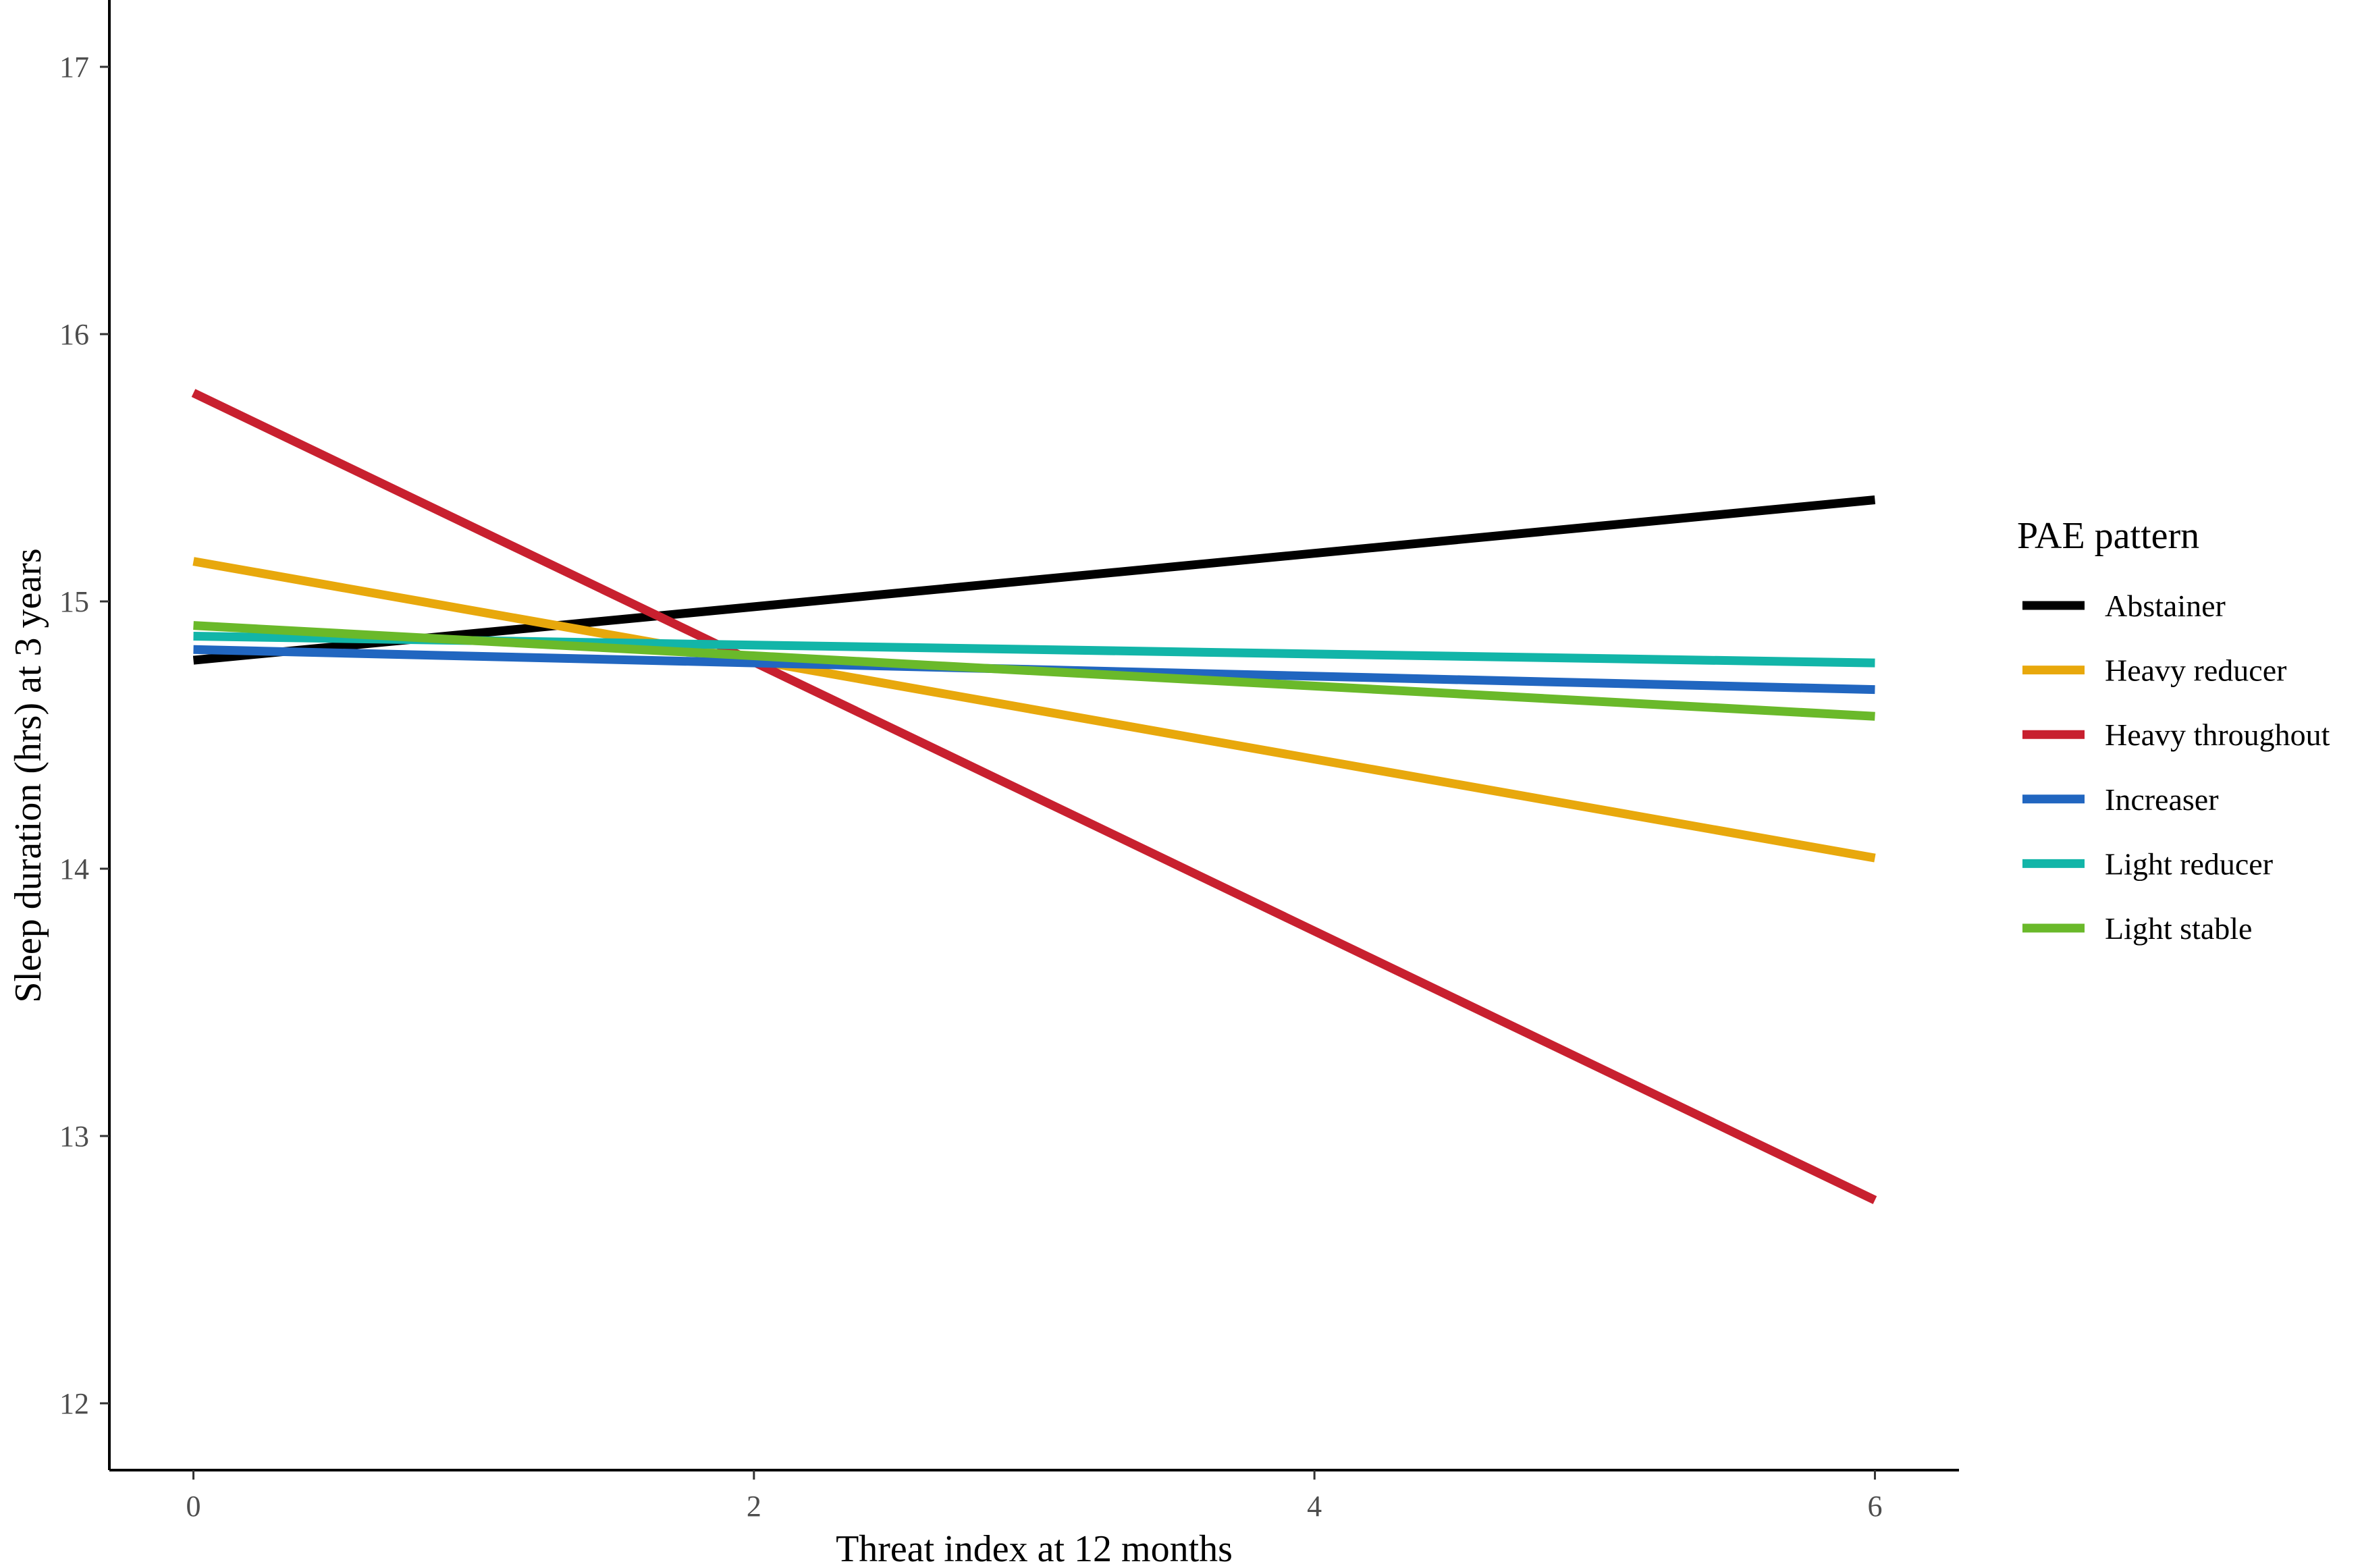 Image resolution: width=2362 pixels, height=1568 pixels. Describe the element at coordinates (2165, 606) in the screenshot. I see `legend-label-abstainer: Abstainer` at that location.